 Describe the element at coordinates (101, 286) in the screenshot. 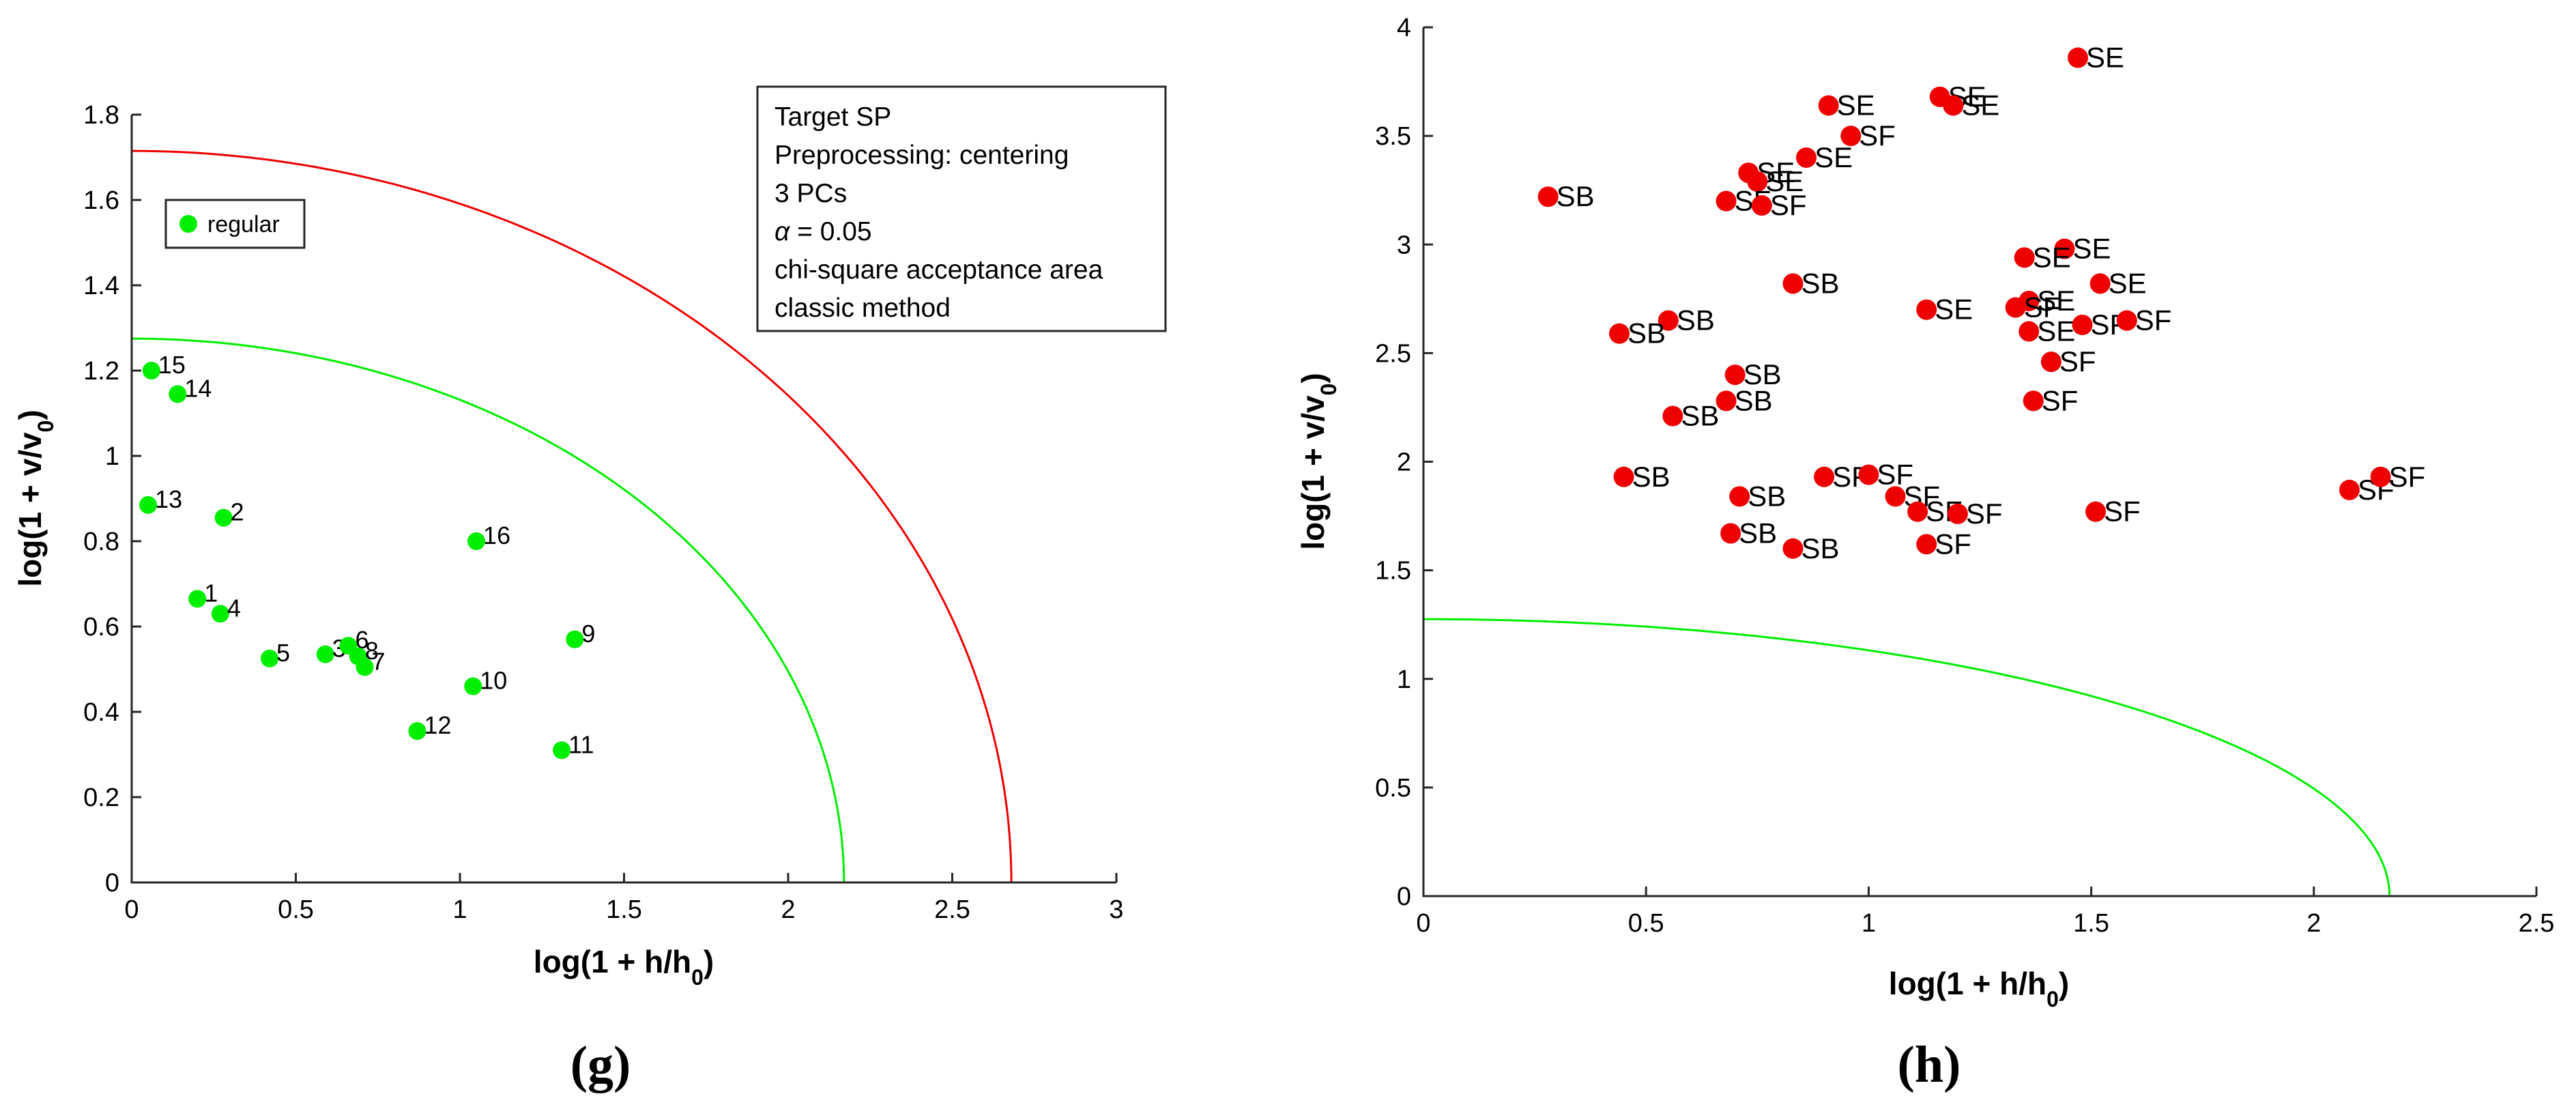

I see `y-tick-label: 1.4` at that location.